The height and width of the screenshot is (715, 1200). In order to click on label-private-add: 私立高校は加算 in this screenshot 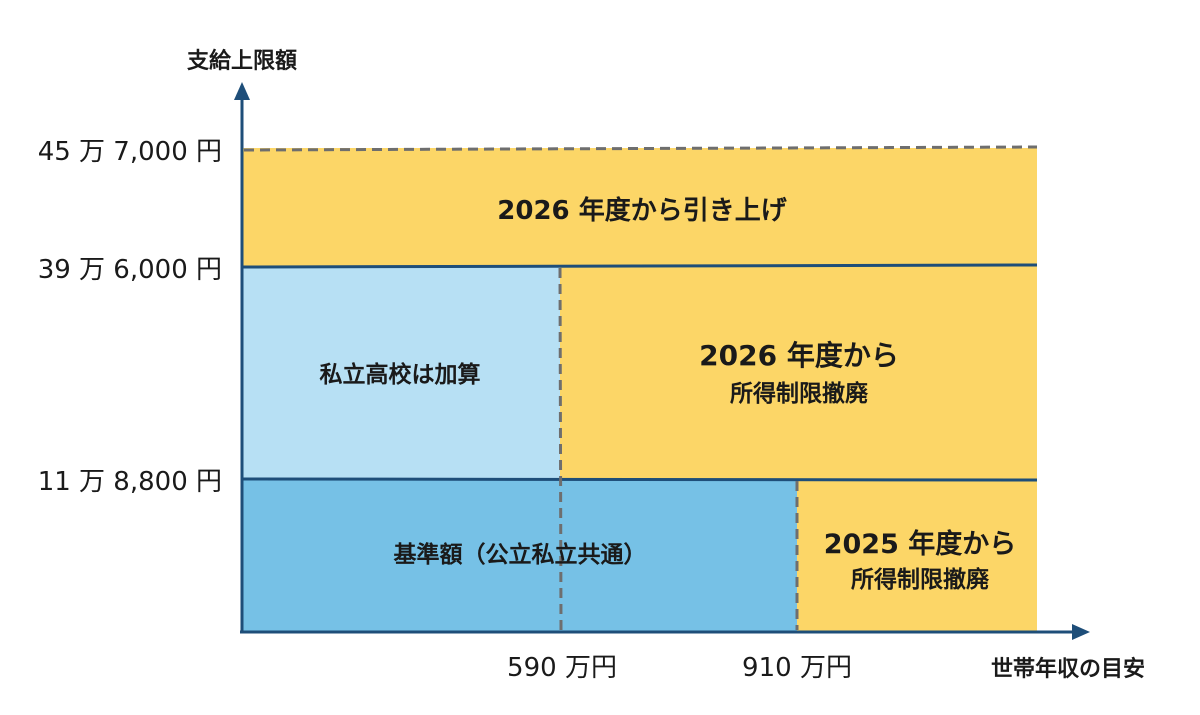, I will do `click(400, 374)`.